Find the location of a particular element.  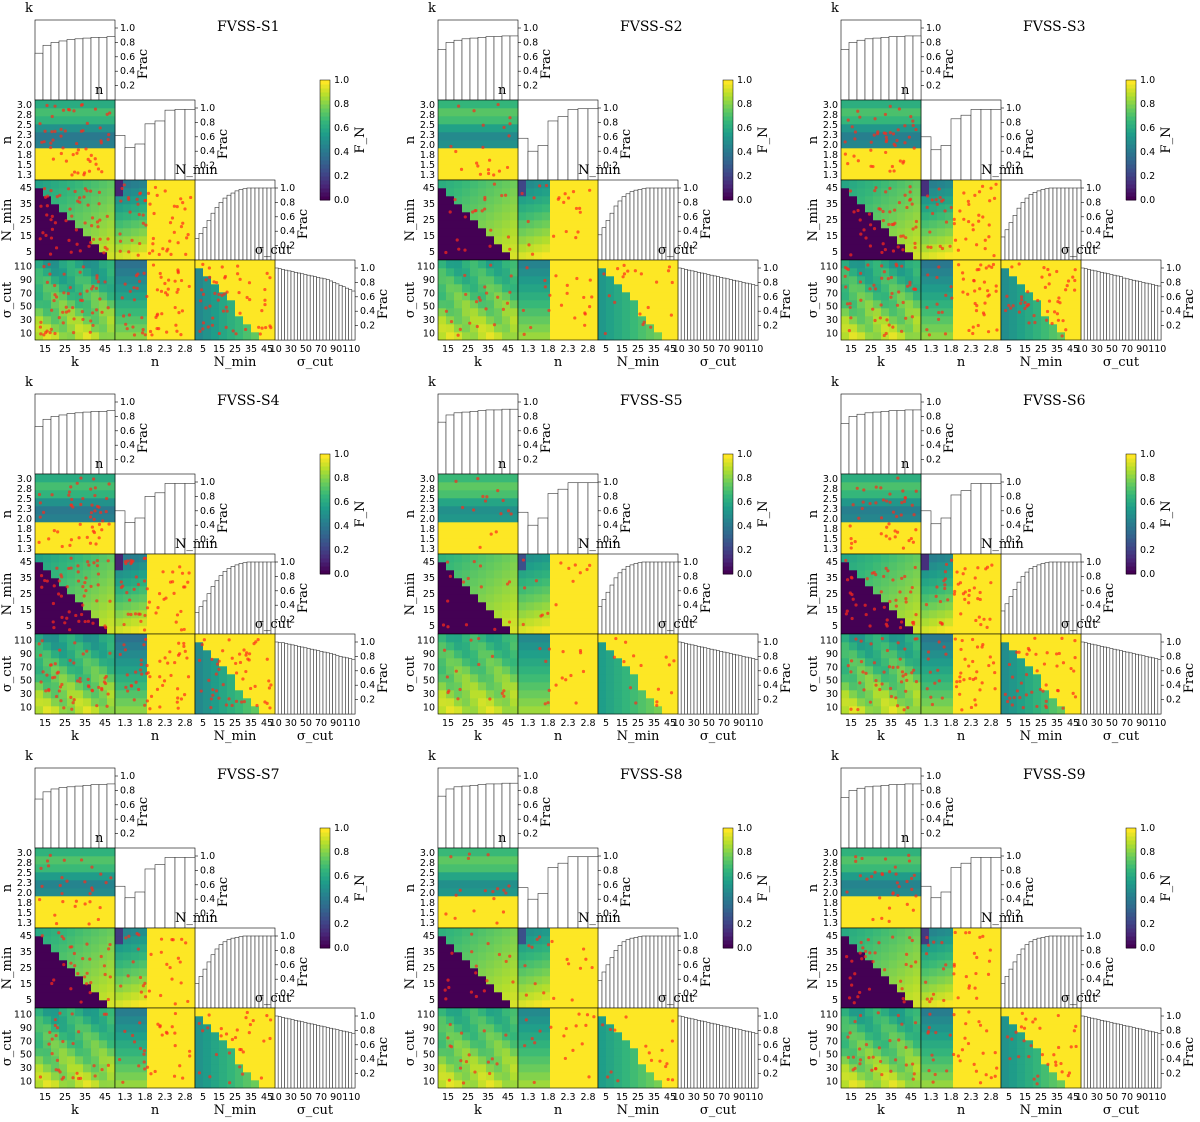

hist-axis-label: Frac is located at coordinates (546, 438).